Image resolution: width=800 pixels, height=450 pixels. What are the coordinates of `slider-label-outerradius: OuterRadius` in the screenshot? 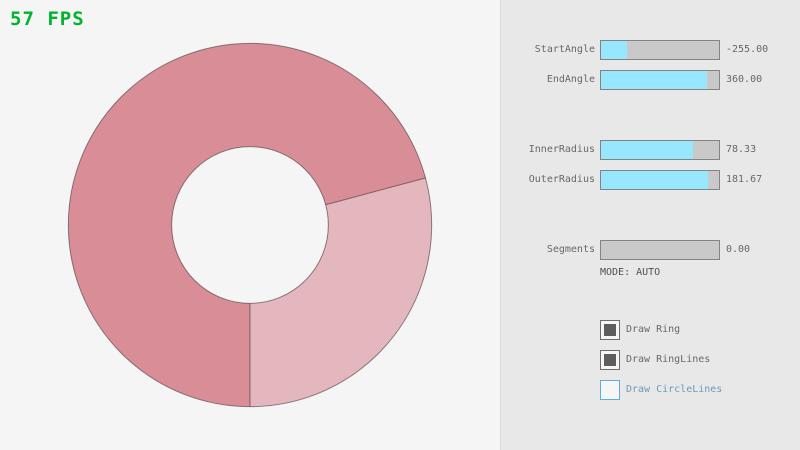 It's located at (561, 179).